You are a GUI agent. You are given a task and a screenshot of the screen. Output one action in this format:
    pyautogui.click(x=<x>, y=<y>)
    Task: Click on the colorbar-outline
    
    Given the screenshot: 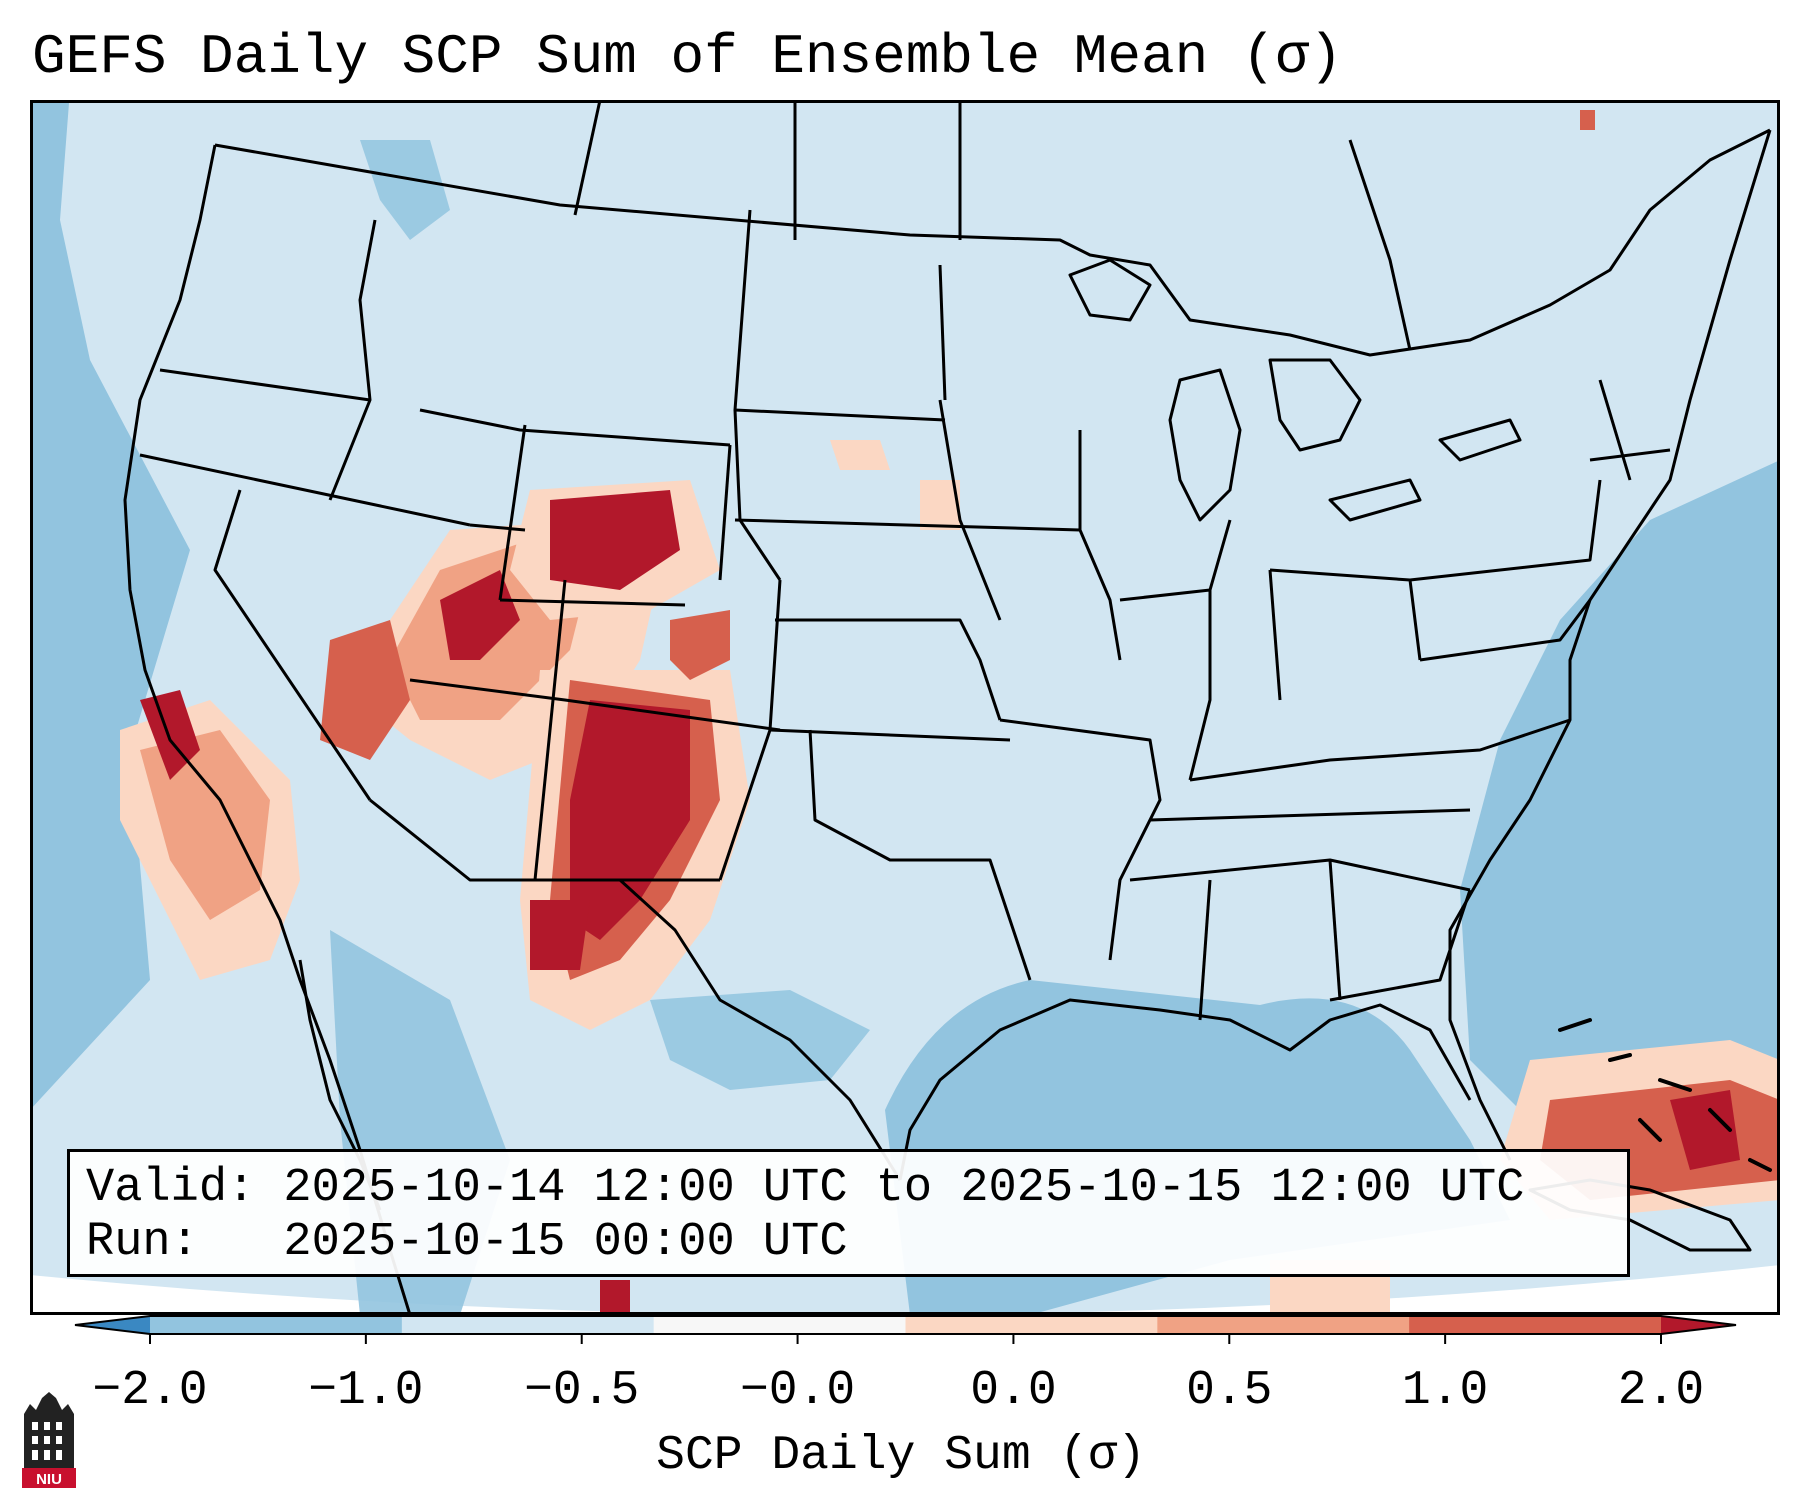 What is the action you would take?
    pyautogui.click(x=905, y=1325)
    